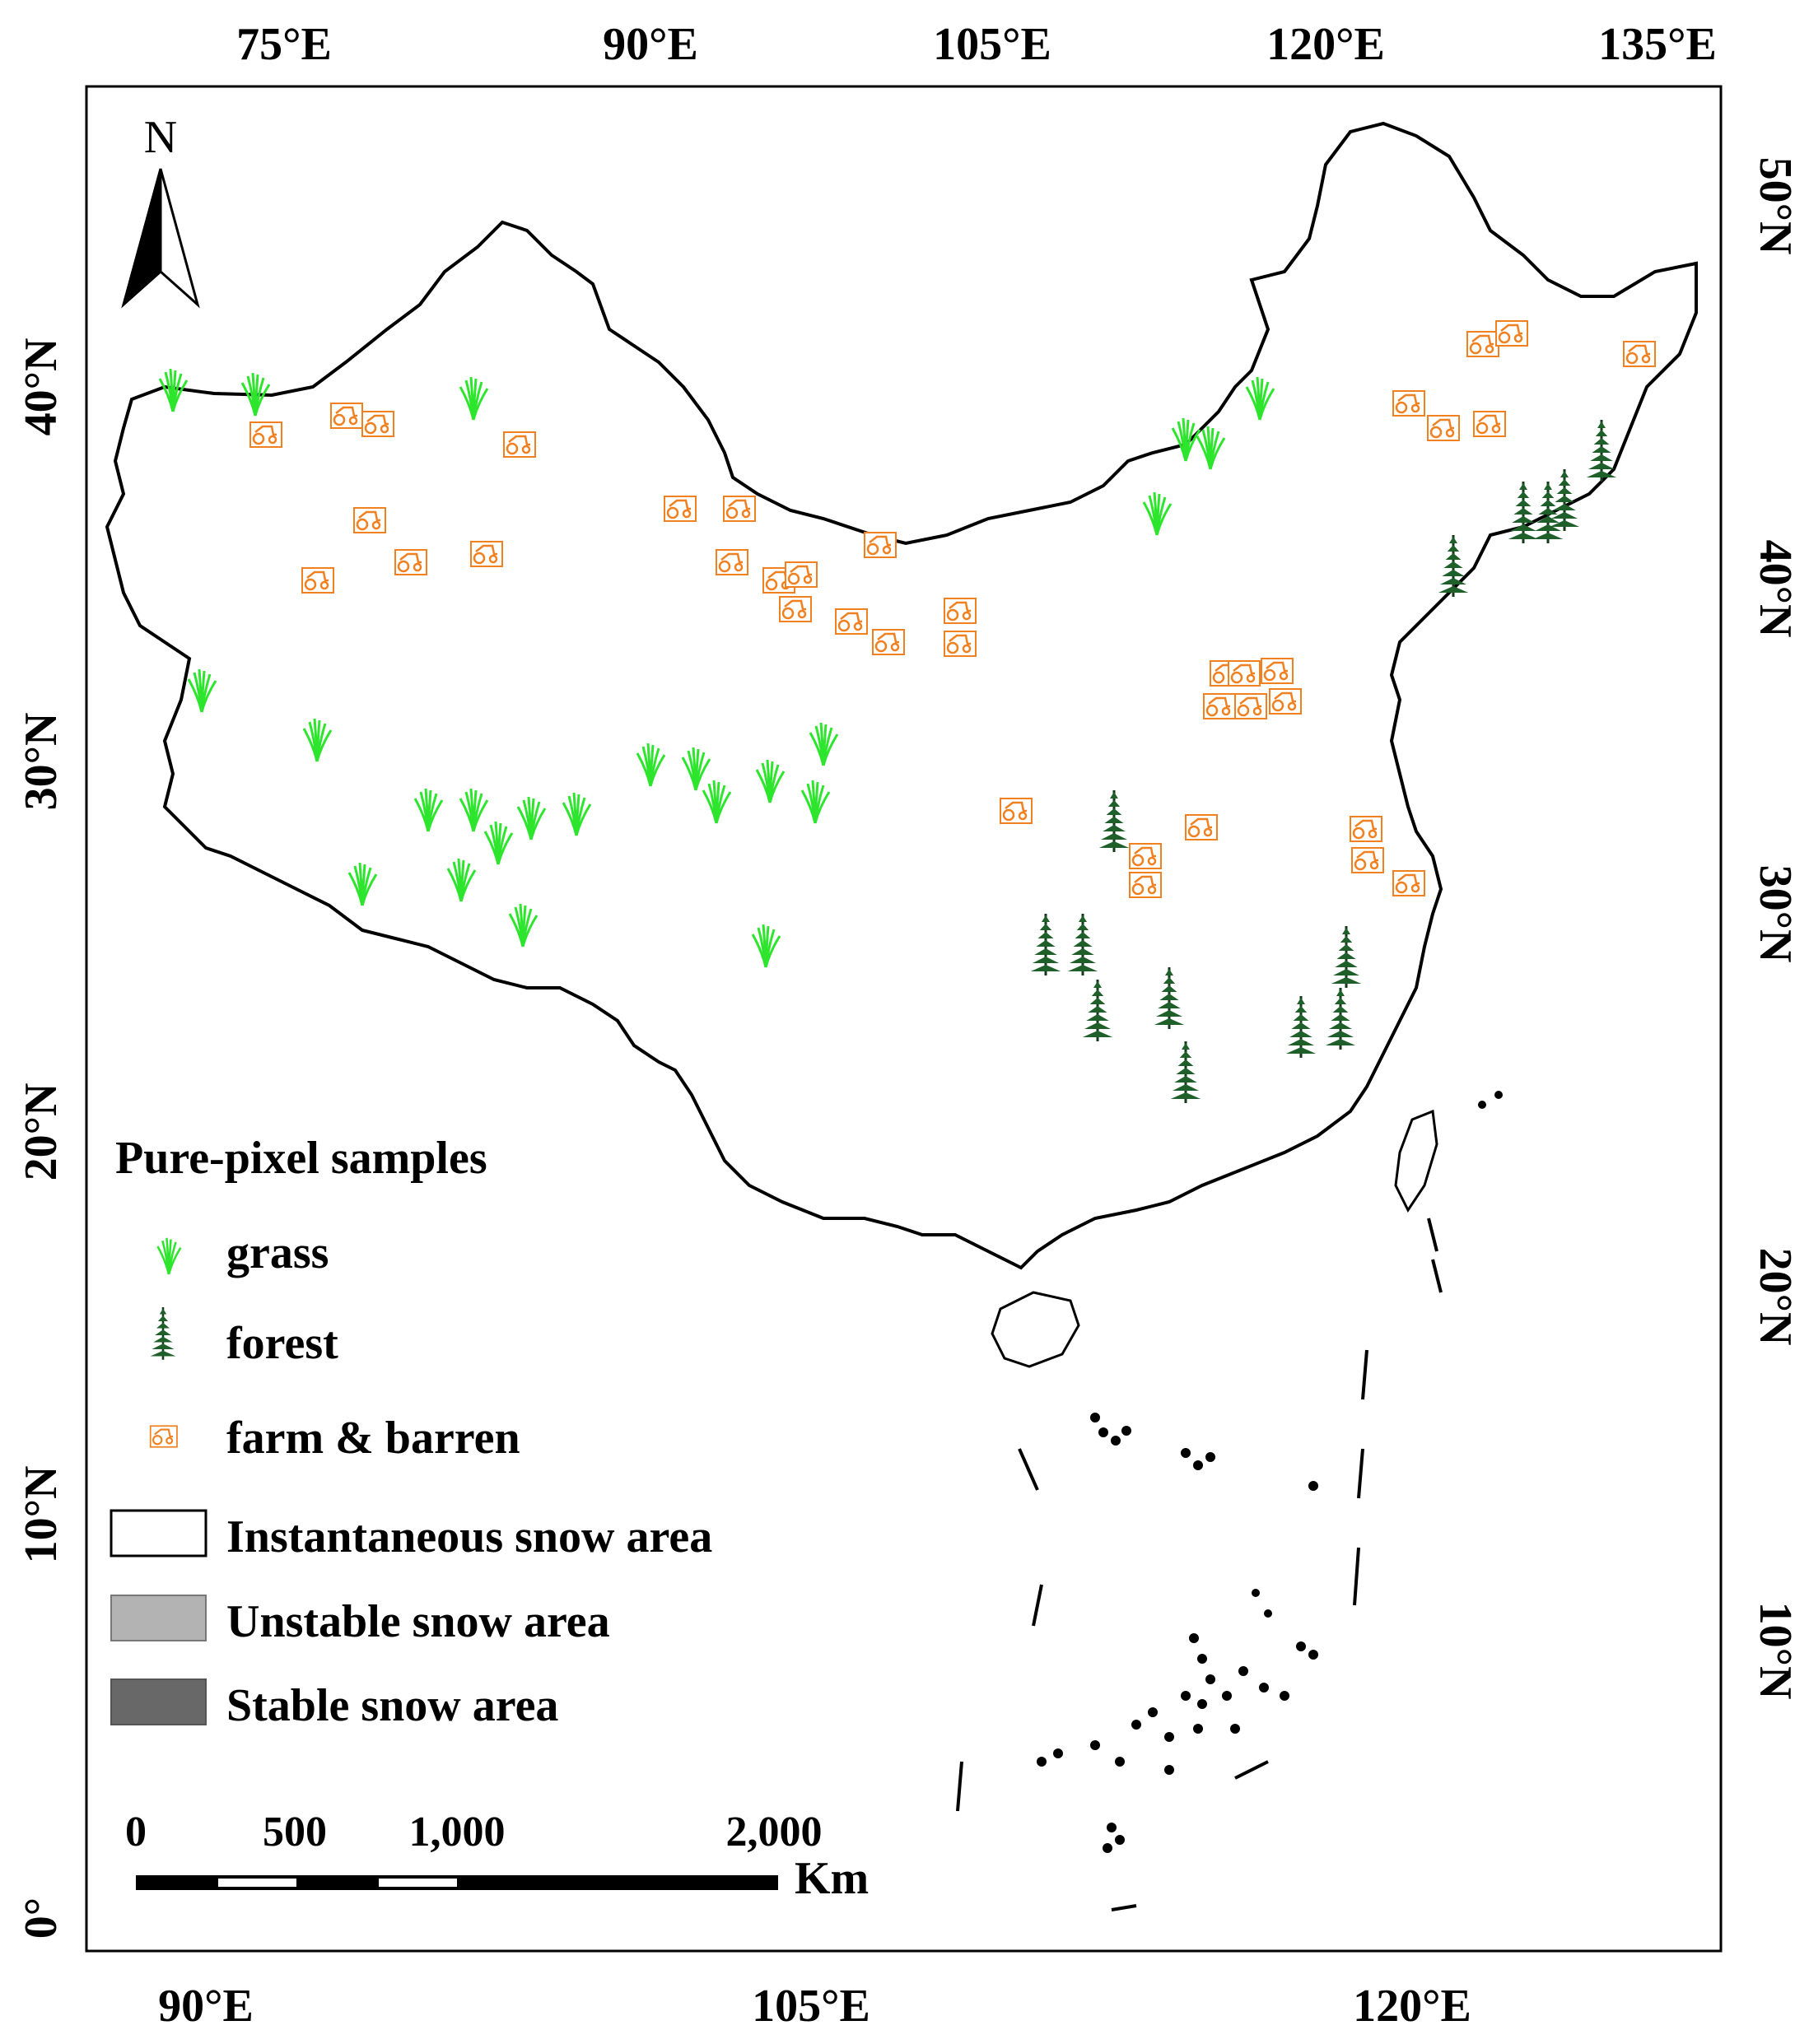 This screenshot has height=2044, width=1809. I want to click on taiwan-island, so click(1416, 1161).